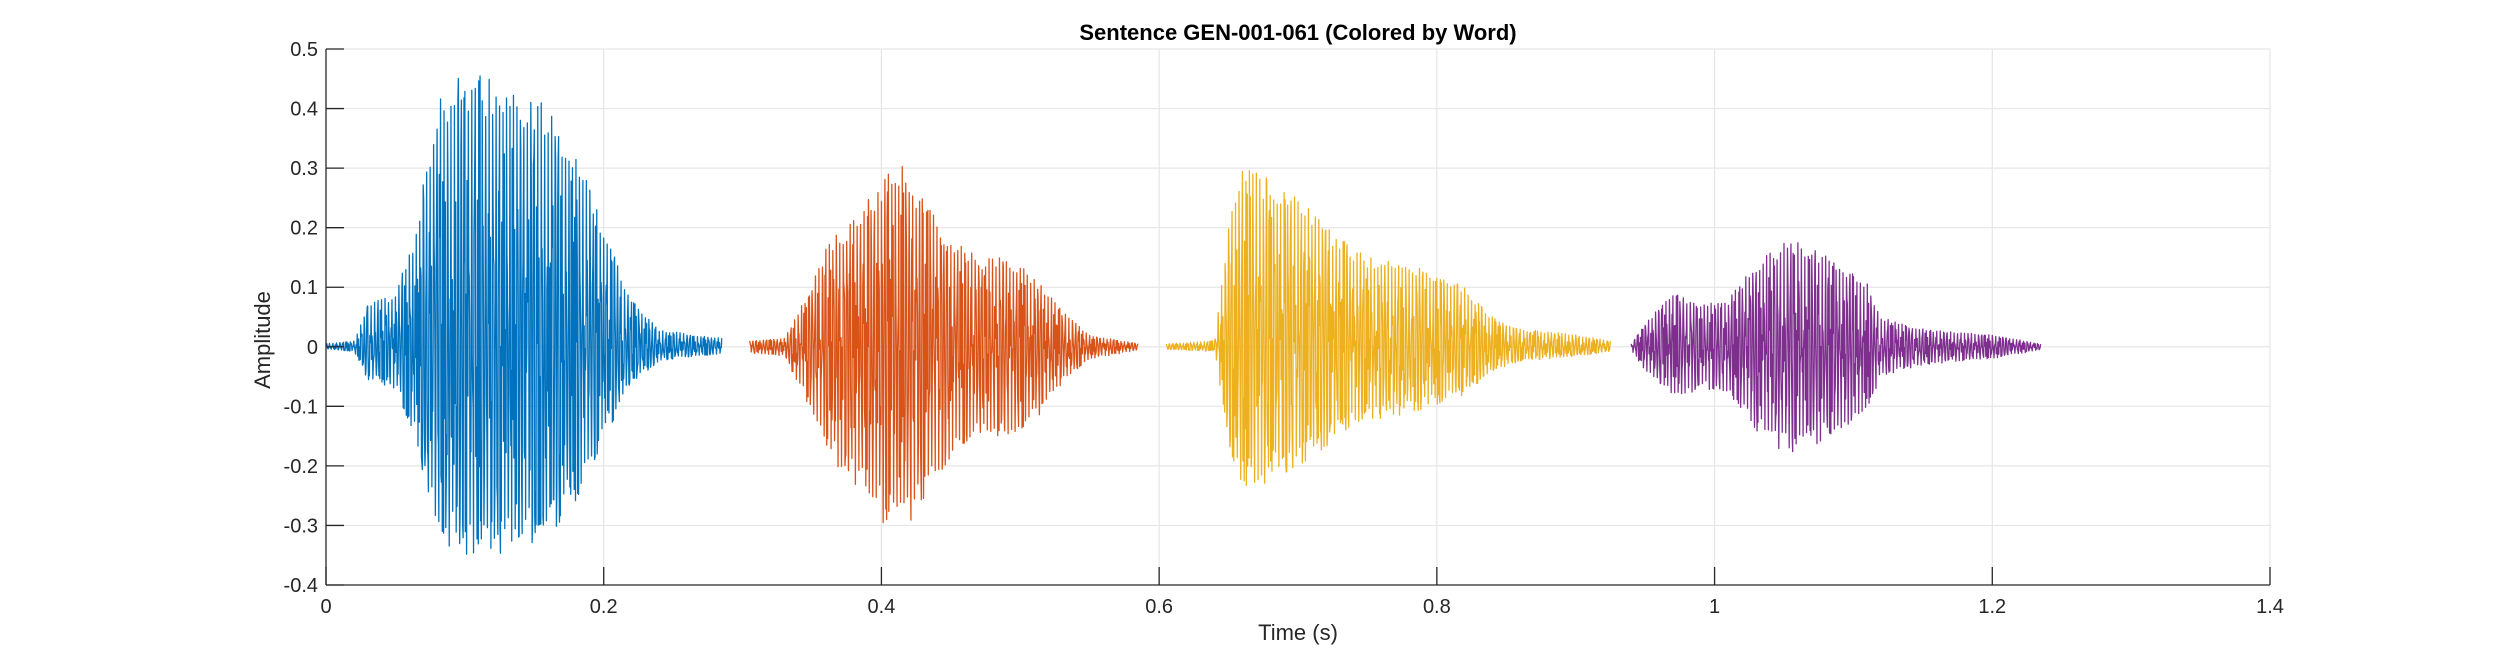 This screenshot has height=657, width=2500. I want to click on x-tick-label: 0.2, so click(604, 607).